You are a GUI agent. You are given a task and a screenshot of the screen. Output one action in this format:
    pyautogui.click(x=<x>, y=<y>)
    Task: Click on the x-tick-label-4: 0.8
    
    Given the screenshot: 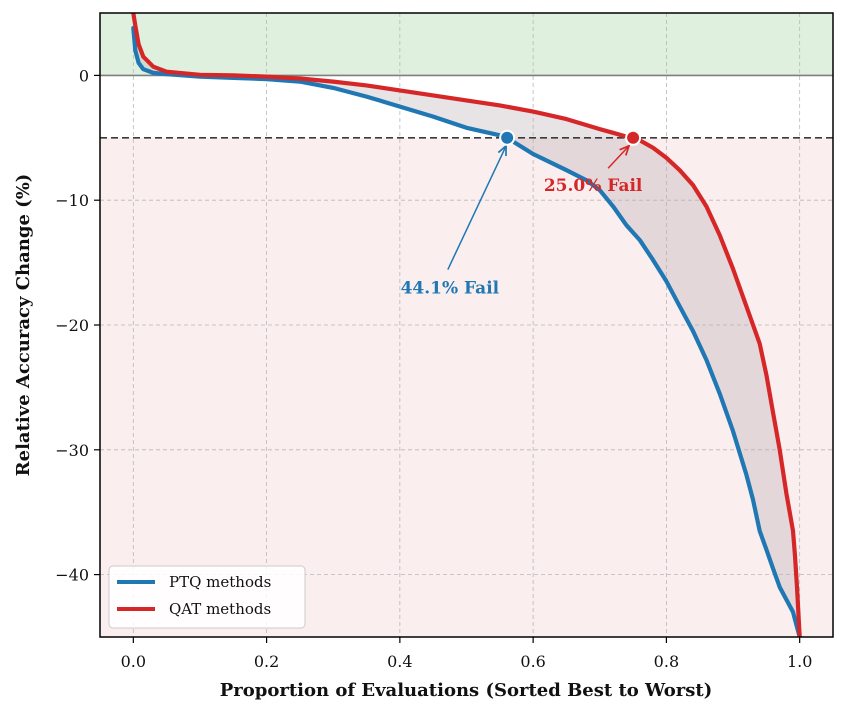 What is the action you would take?
    pyautogui.click(x=666, y=661)
    